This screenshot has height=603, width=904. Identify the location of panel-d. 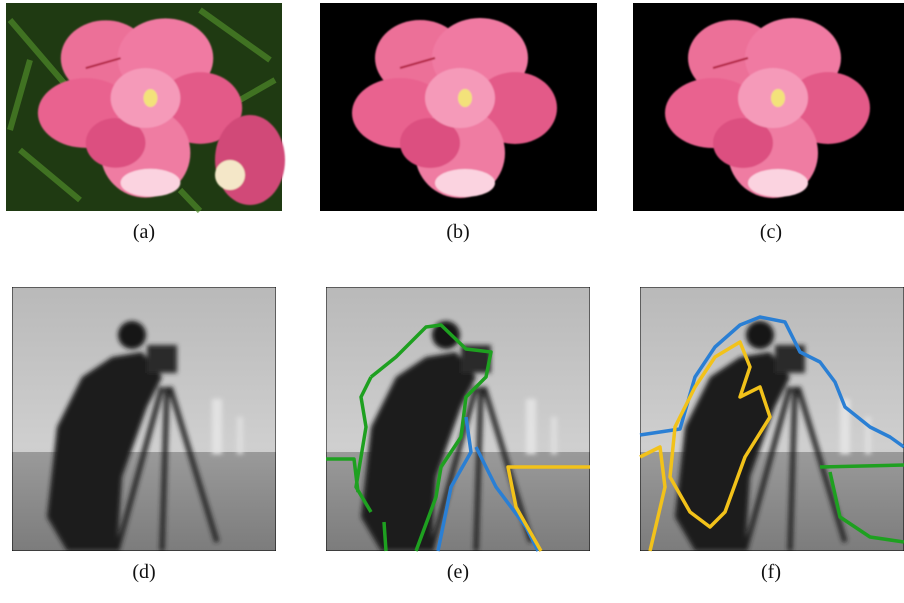
(144, 419).